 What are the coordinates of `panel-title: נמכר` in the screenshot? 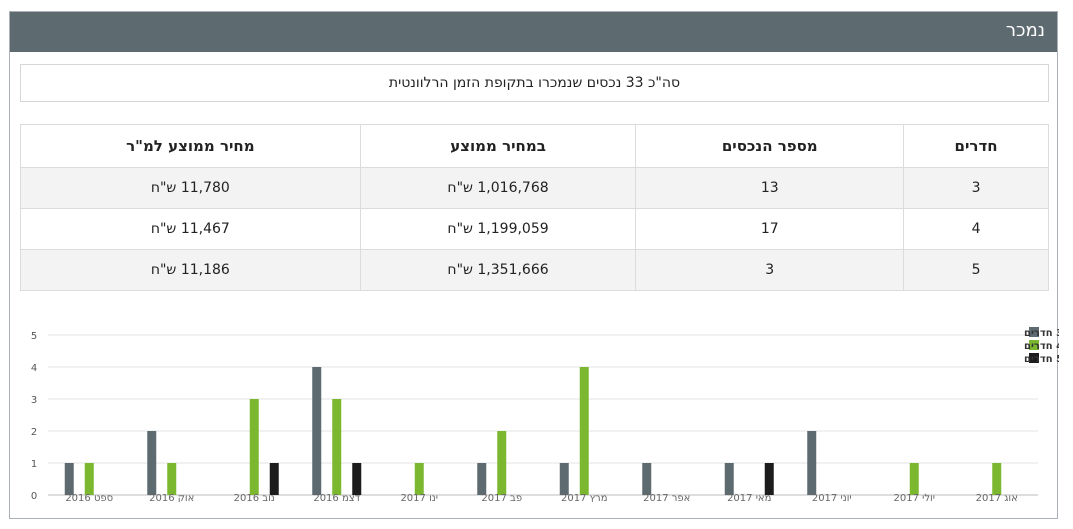 It's located at (1025, 30).